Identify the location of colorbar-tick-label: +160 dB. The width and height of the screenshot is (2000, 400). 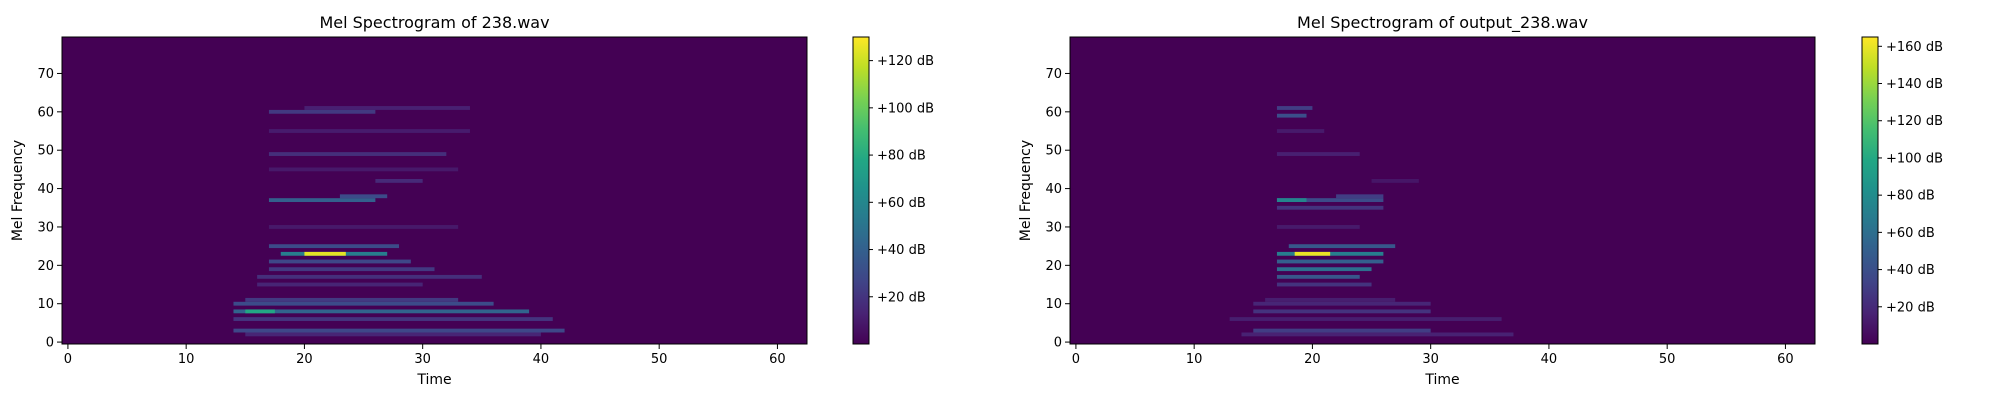
(1914, 47).